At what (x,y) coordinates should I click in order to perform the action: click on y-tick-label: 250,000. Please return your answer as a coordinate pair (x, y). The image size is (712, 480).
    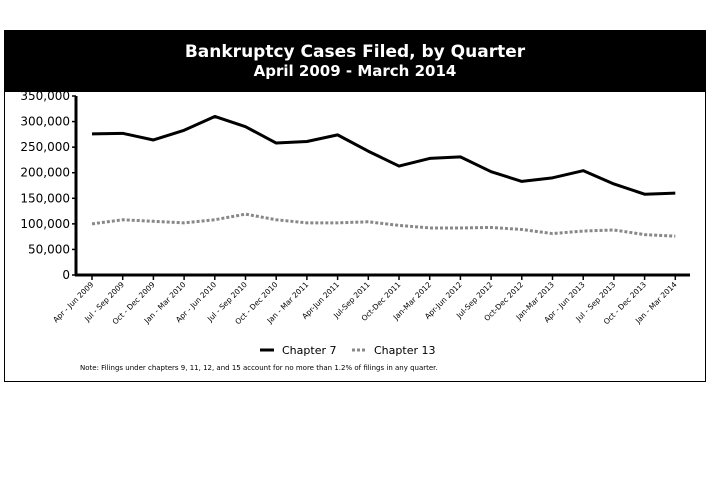
    Looking at the image, I should click on (45, 147).